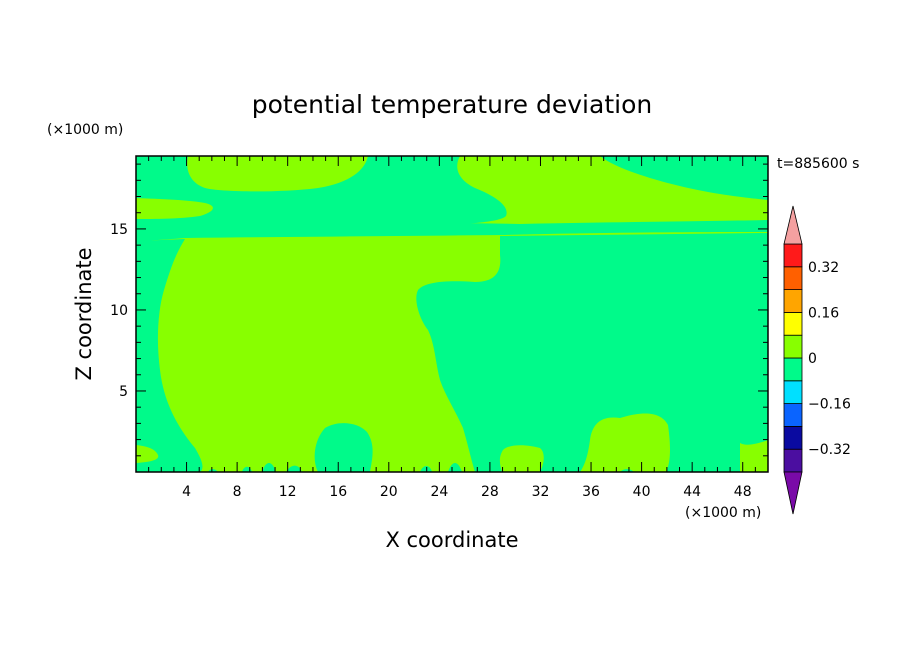 This screenshot has width=904, height=654. I want to click on x-tick-label: 20, so click(389, 492).